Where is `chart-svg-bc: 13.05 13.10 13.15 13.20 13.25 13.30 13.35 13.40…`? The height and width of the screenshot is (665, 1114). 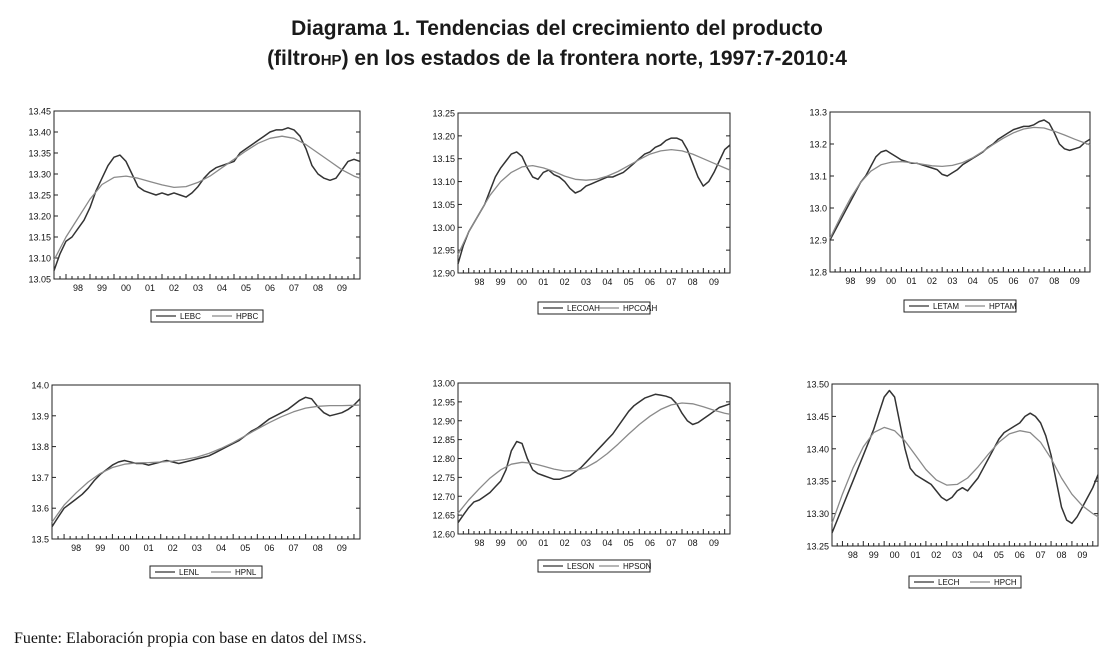
chart-svg-bc: 13.05 13.10 13.15 13.20 13.25 13.30 13.35 13.40… is located at coordinates (194, 215).